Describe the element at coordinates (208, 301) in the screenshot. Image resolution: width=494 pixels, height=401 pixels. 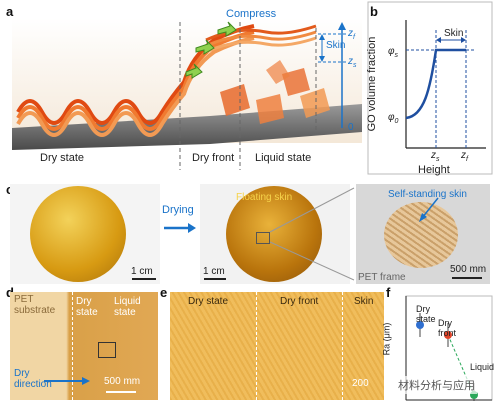
I see `dry-state-label-e: Dry state` at that location.